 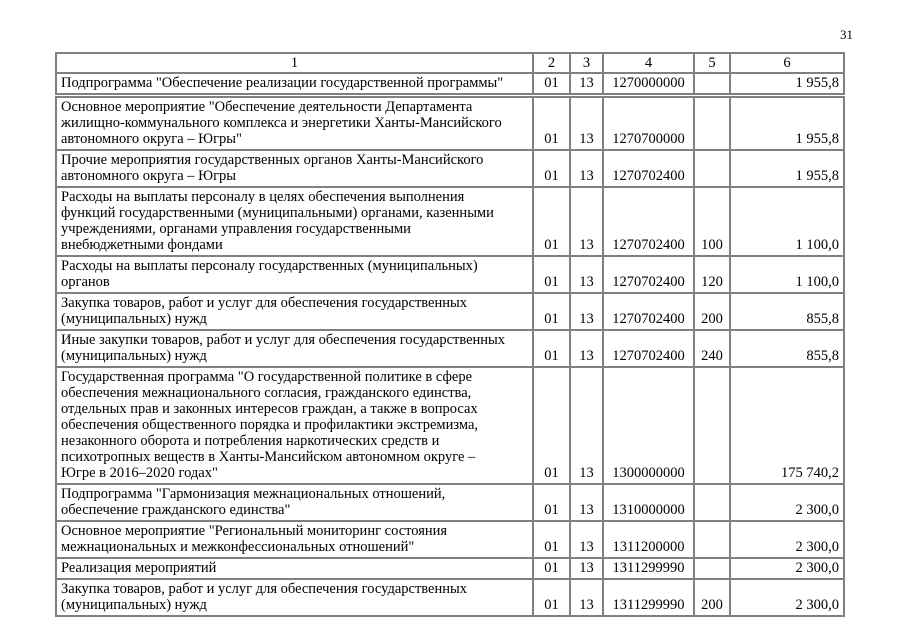 I want to click on cell-target-article-code: 1311200000, so click(x=648, y=539).